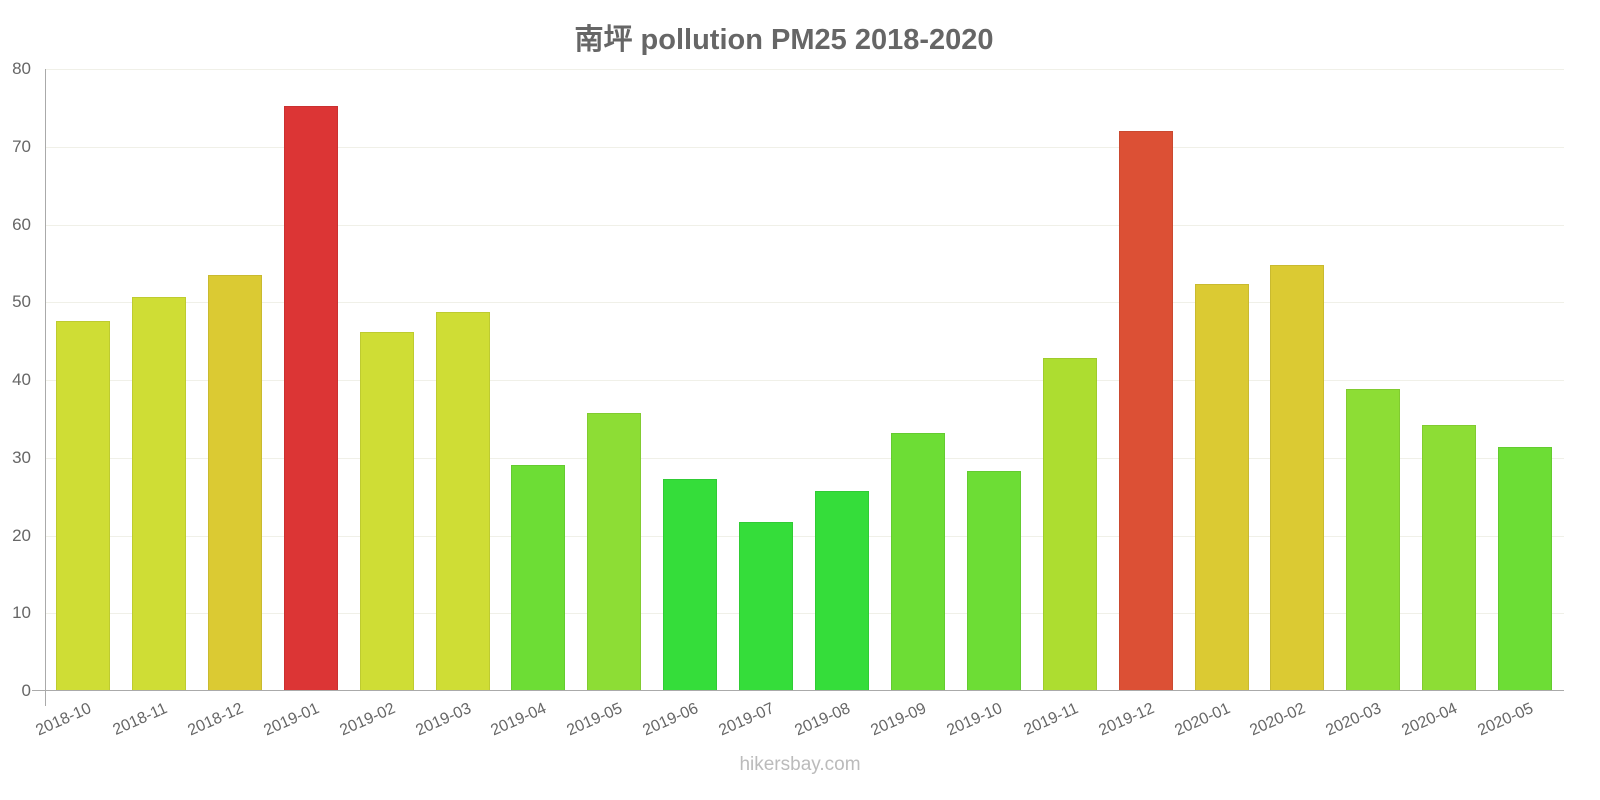 The image size is (1600, 800). I want to click on x-tick-label: 2019-05, so click(595, 720).